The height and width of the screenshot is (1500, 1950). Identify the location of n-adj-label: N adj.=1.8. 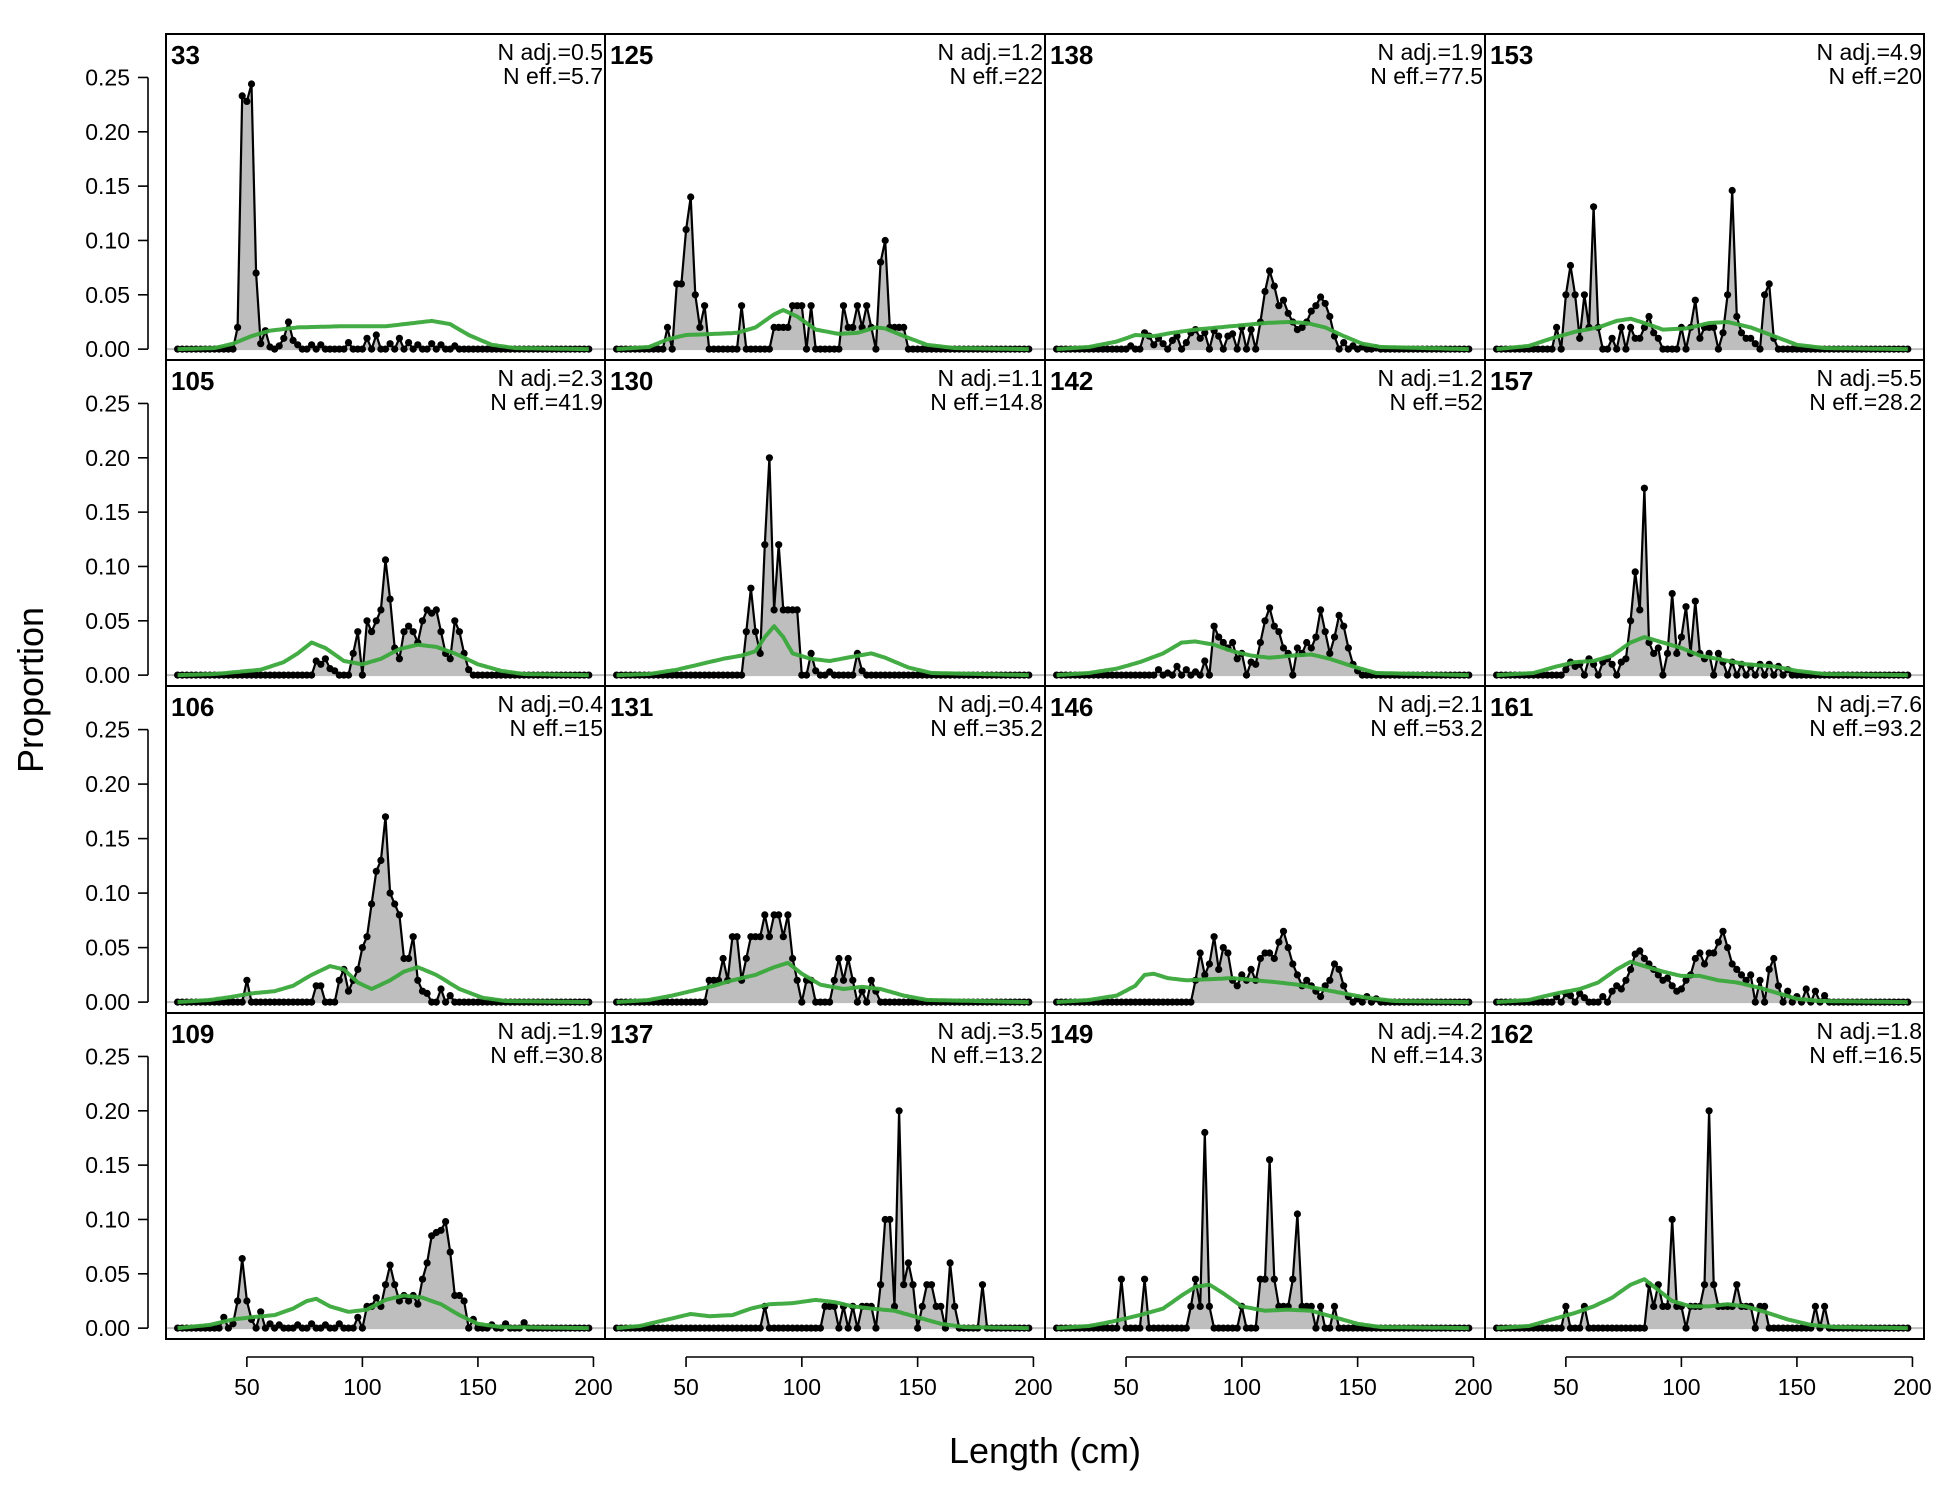
(1870, 1031).